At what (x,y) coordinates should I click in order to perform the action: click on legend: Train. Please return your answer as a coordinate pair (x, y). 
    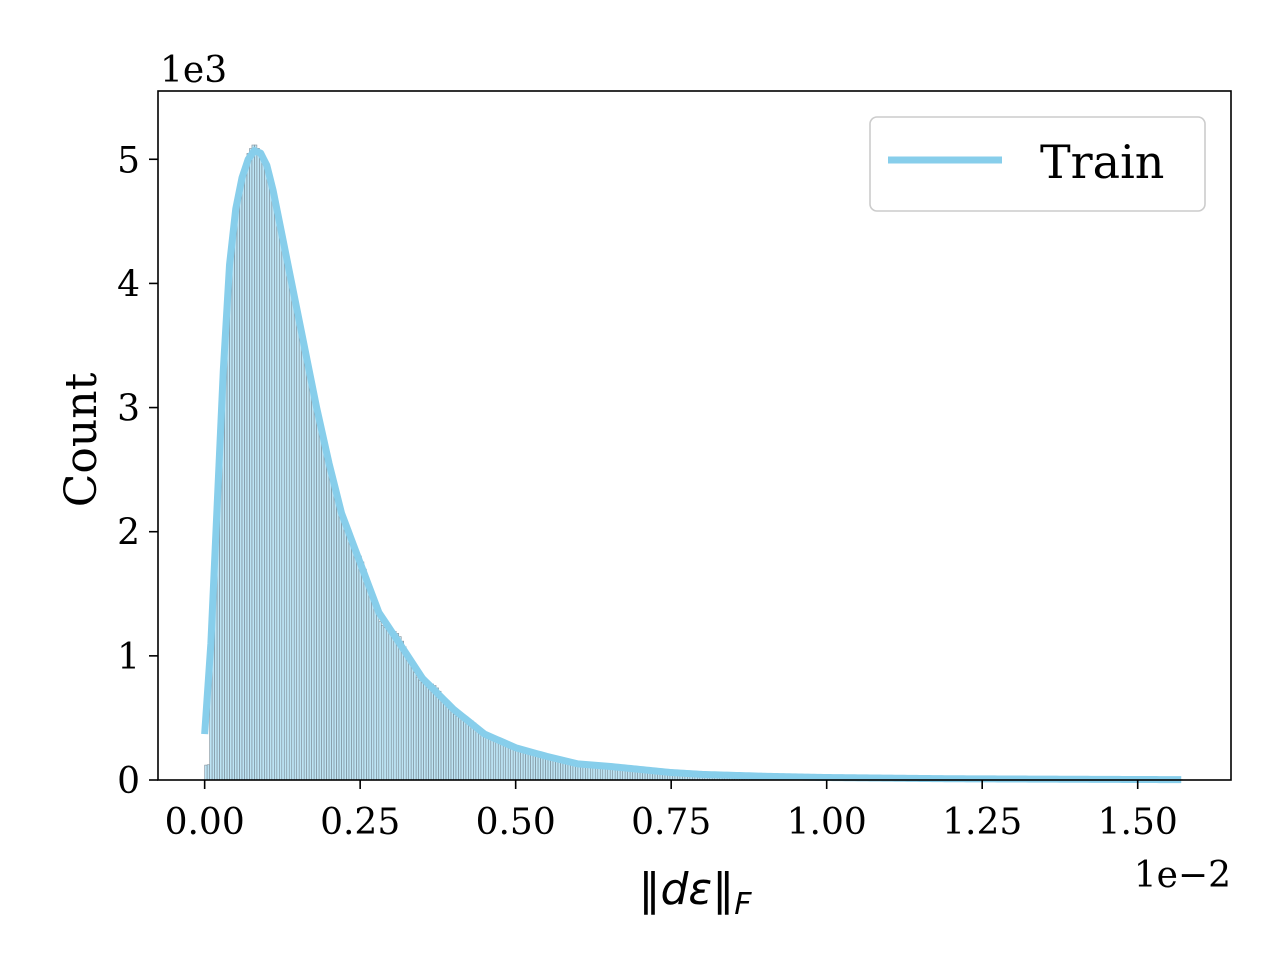
    Looking at the image, I should click on (1037, 164).